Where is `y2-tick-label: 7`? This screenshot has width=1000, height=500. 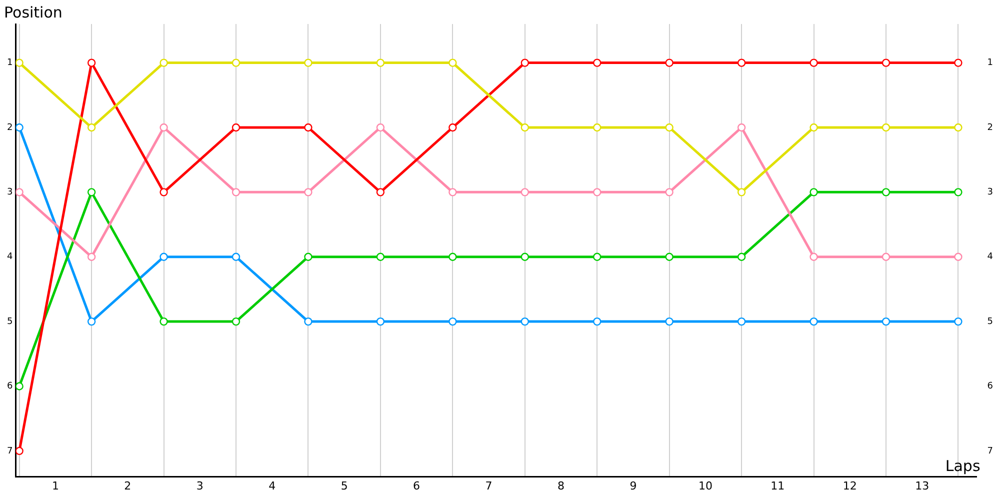 y2-tick-label: 7 is located at coordinates (990, 451).